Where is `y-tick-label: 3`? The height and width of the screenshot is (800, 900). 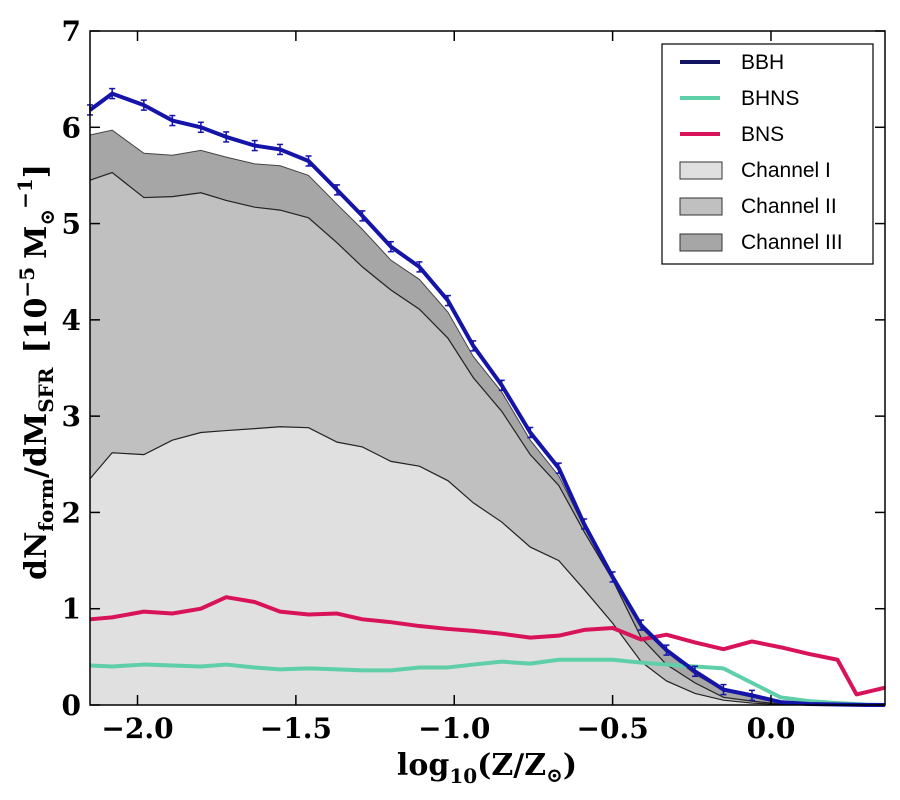 y-tick-label: 3 is located at coordinates (71, 416).